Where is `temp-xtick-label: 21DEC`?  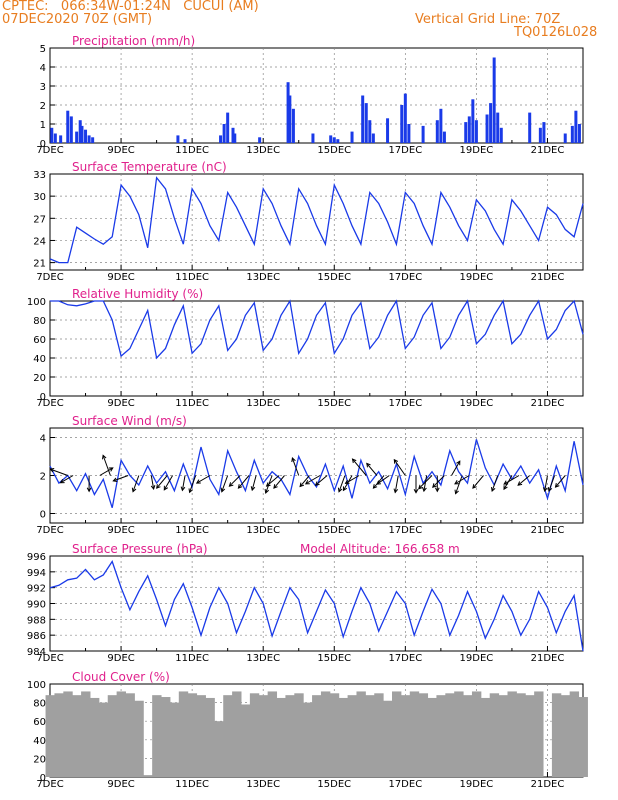 temp-xtick-label: 21DEC is located at coordinates (548, 277).